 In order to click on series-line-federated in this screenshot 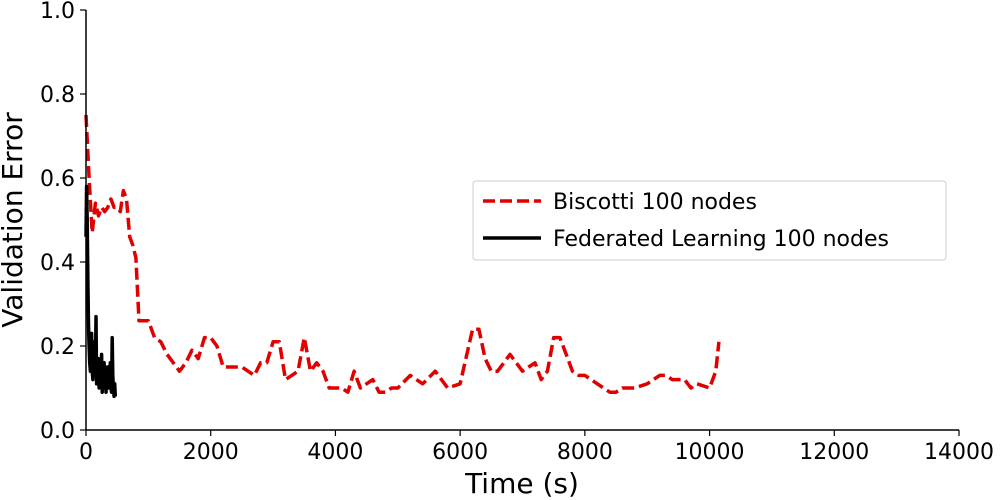, I will do `click(101, 291)`.